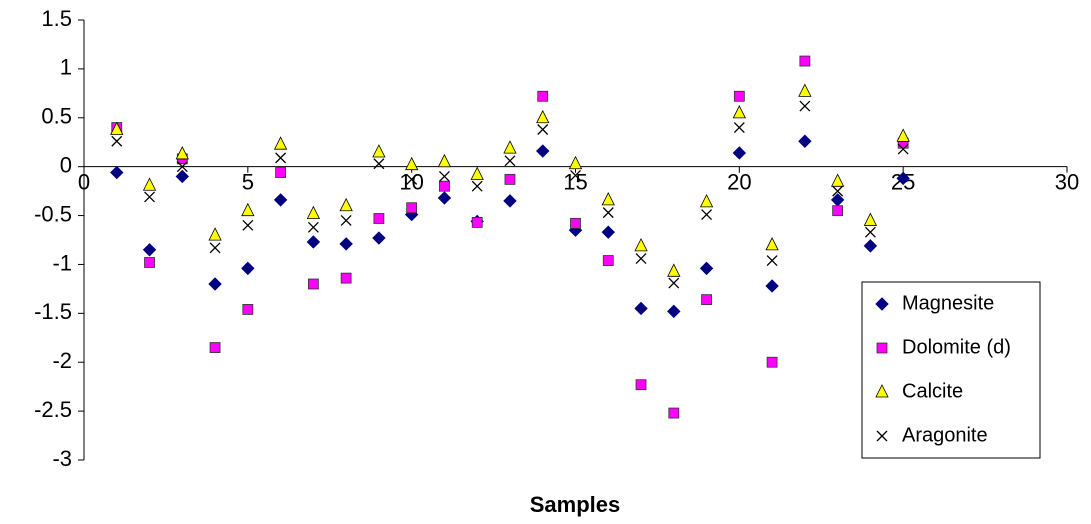 This screenshot has height=524, width=1091. I want to click on y-tick-label: 1, so click(66, 67).